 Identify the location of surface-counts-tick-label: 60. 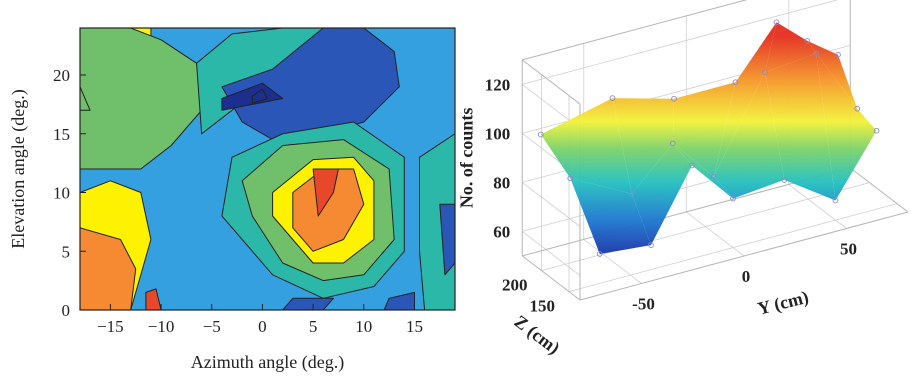
(501, 231).